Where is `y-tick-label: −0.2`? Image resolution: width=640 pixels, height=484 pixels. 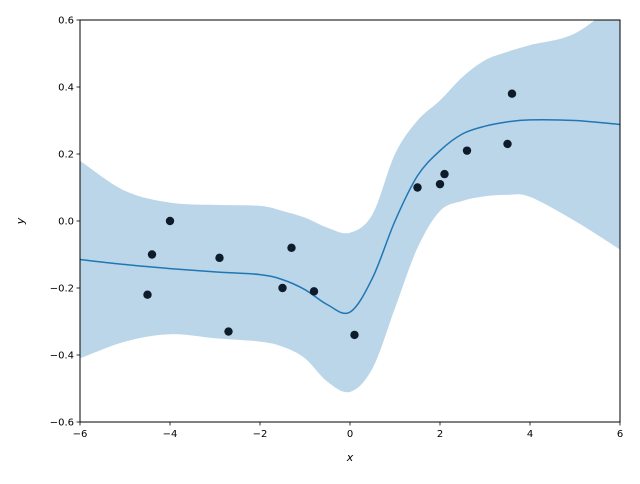 y-tick-label: −0.2 is located at coordinates (62, 289).